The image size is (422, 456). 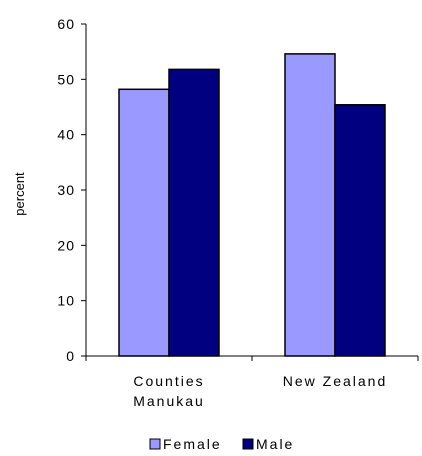 I want to click on legend-label-female: Female, so click(x=192, y=444).